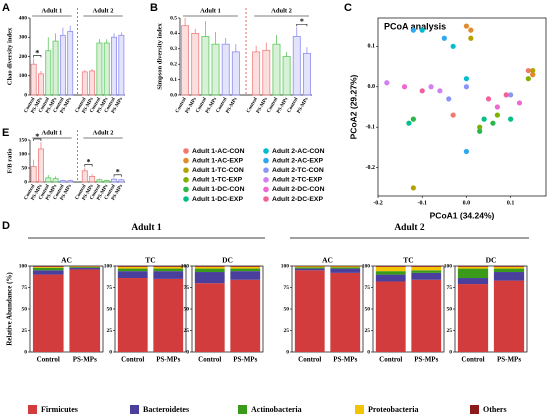 The width and height of the screenshot is (550, 420). I want to click on panel-title: TC, so click(408, 260).